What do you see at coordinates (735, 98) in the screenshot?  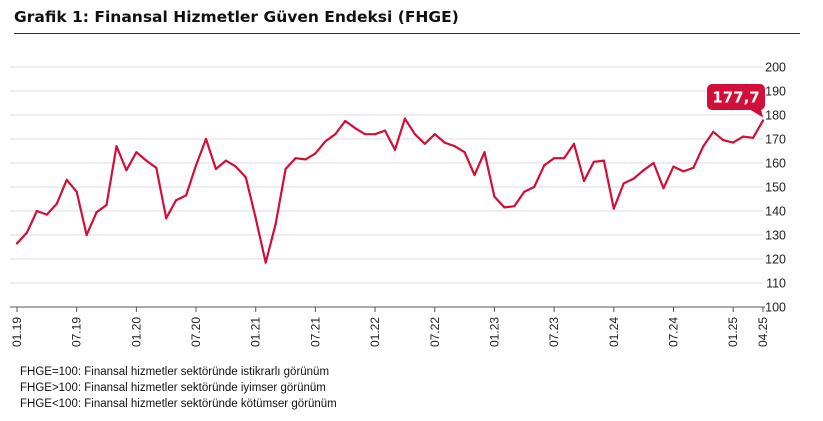 I see `callout-label: 177,7` at bounding box center [735, 98].